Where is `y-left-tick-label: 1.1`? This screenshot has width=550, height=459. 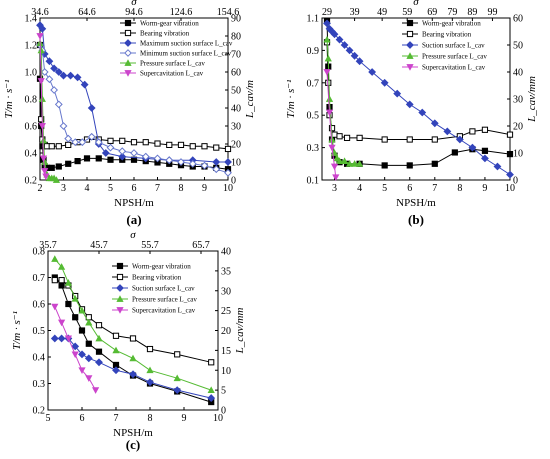 y-left-tick-label: 1.1 is located at coordinates (313, 19).